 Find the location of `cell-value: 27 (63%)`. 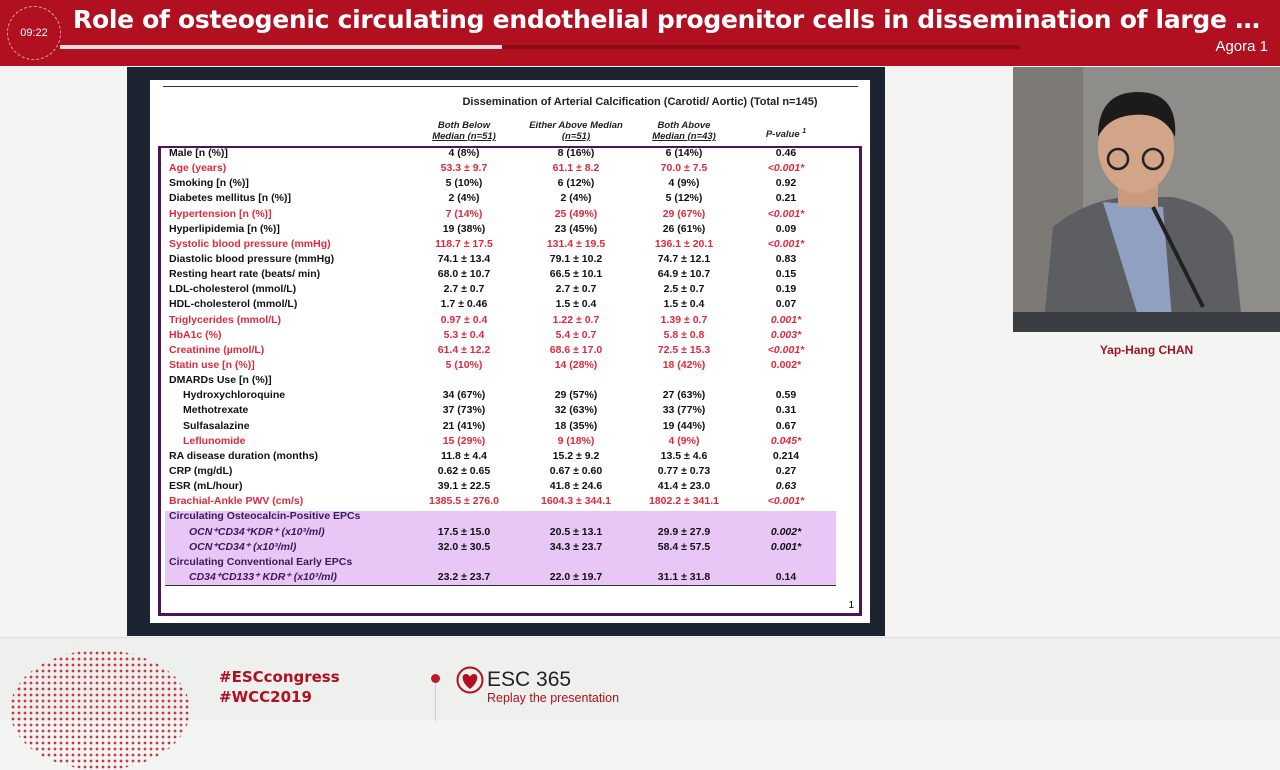

cell-value: 27 (63%) is located at coordinates (684, 395).